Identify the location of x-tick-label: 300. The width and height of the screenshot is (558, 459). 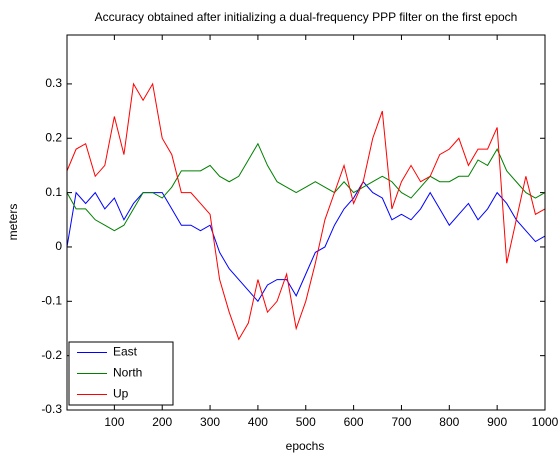
(210, 422).